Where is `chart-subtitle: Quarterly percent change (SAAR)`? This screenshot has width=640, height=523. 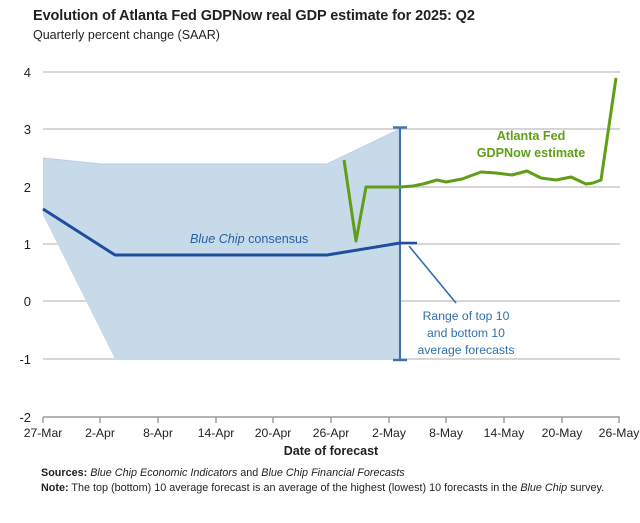 chart-subtitle: Quarterly percent change (SAAR) is located at coordinates (126, 35).